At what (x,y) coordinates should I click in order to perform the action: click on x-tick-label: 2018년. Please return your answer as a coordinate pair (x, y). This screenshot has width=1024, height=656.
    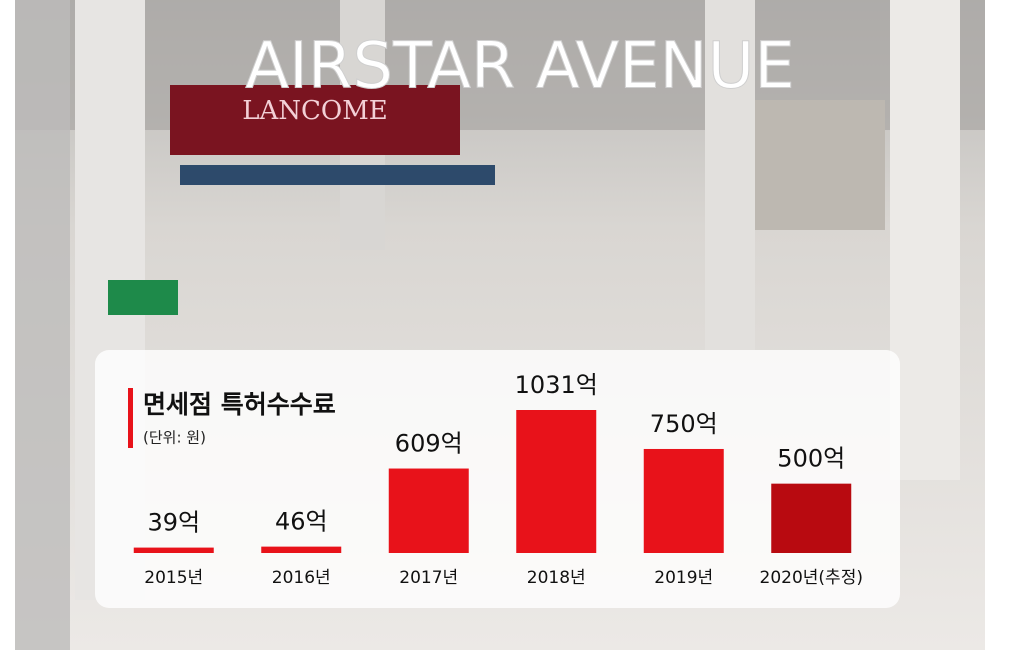
    Looking at the image, I should click on (556, 578).